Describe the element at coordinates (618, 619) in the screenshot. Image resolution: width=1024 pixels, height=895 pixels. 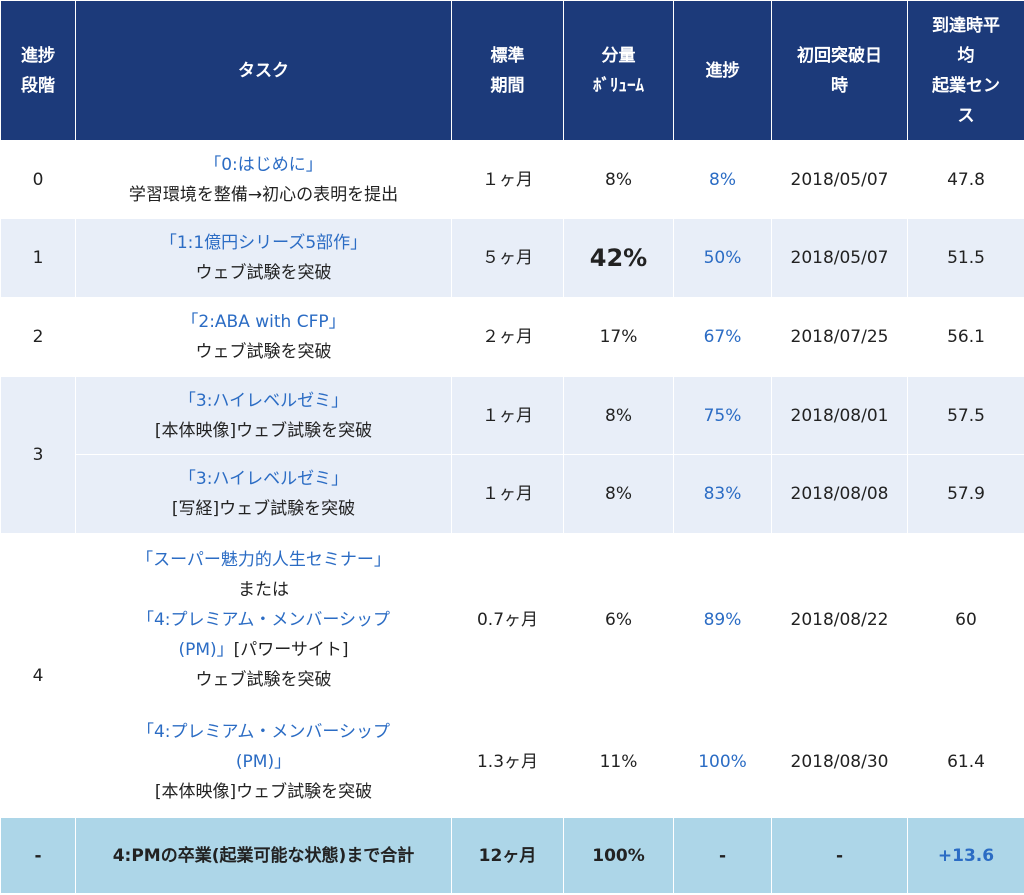
I see `volume-cell: 6%` at that location.